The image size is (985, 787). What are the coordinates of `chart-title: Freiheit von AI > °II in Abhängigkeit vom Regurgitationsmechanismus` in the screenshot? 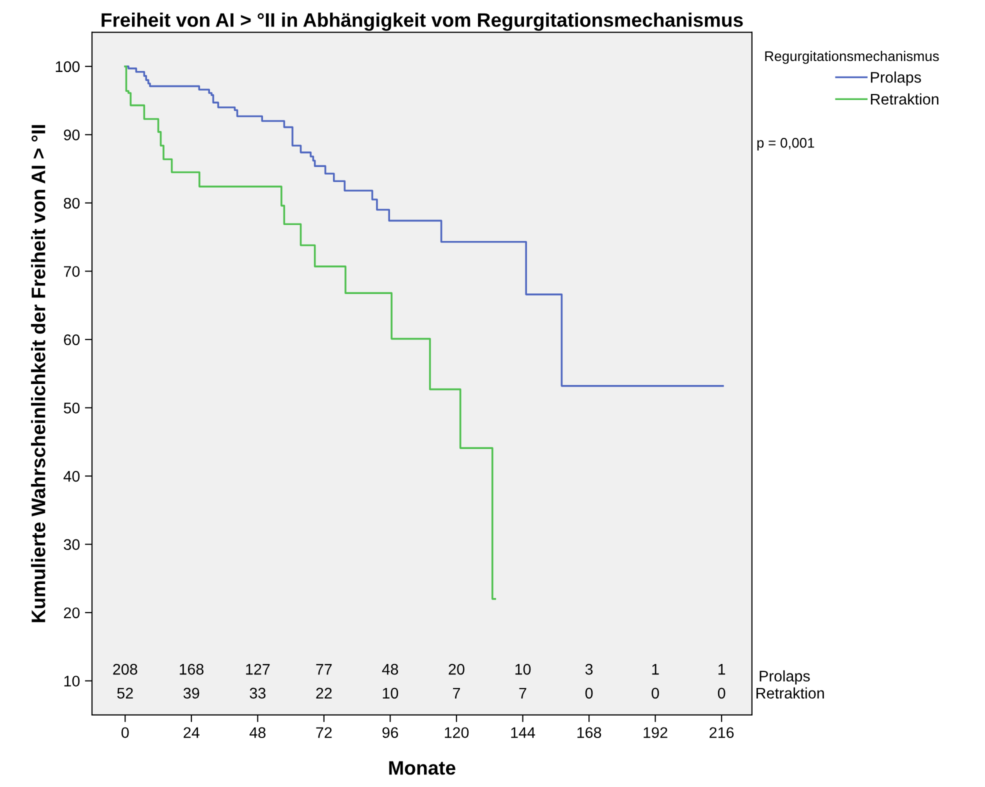 It's located at (422, 21).